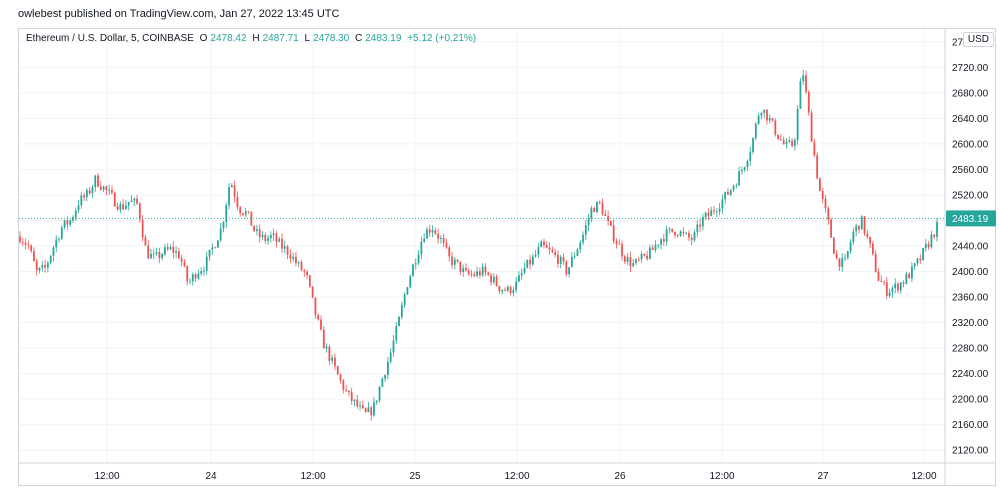  Describe the element at coordinates (970, 119) in the screenshot. I see `y-tick-label: 2640.00` at that location.